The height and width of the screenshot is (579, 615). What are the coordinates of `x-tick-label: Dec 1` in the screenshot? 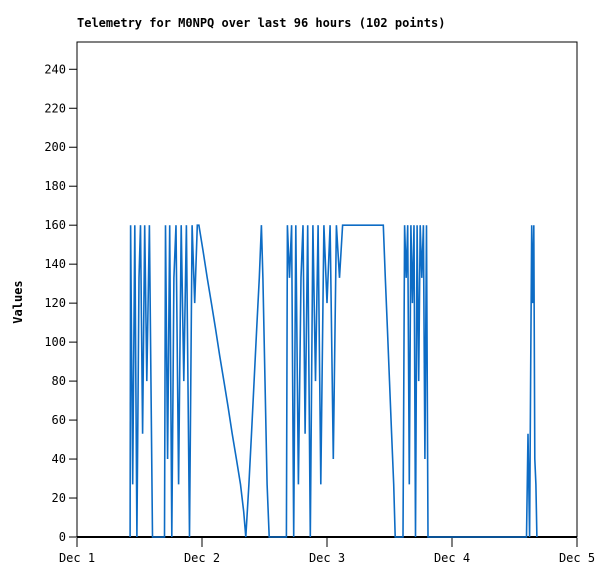 It's located at (77, 558).